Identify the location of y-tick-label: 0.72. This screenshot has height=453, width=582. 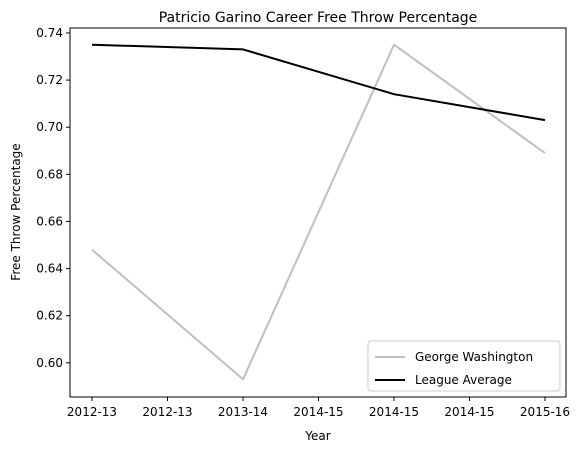
(49, 80).